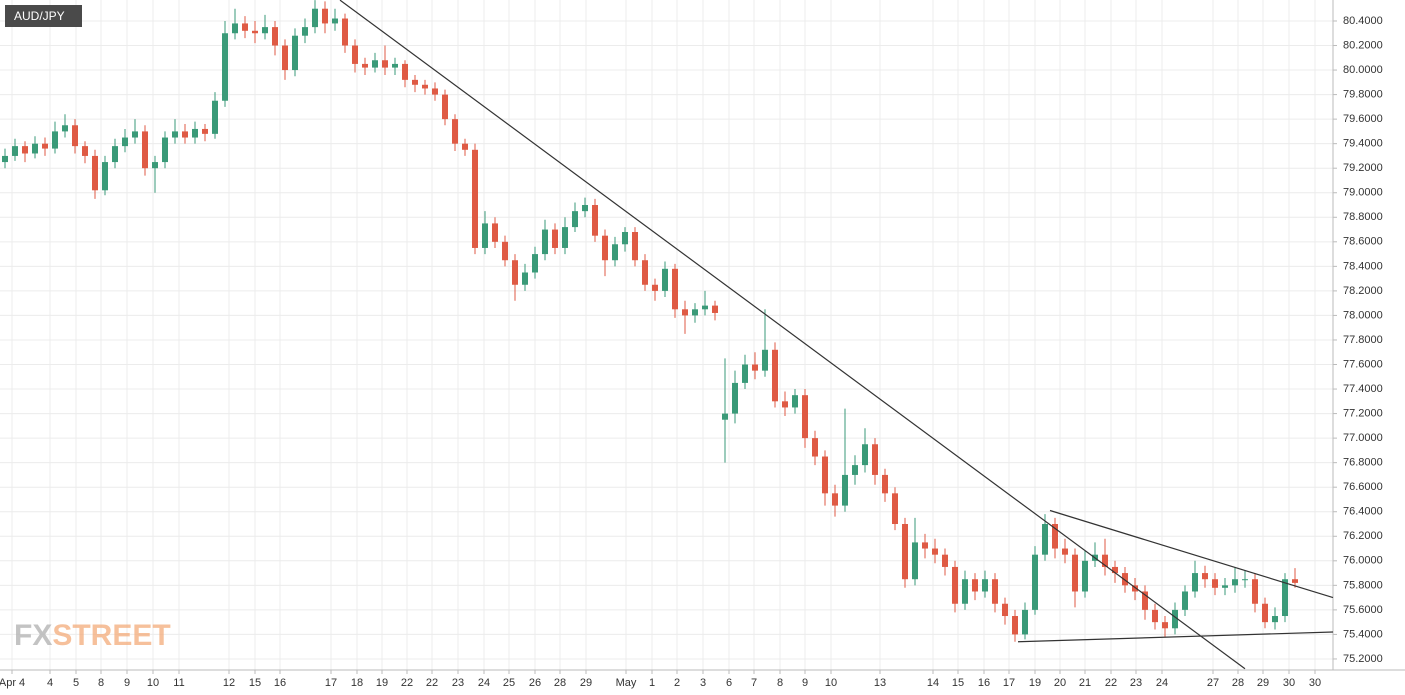  Describe the element at coordinates (1363, 413) in the screenshot. I see `y-tick-label: 77.2000` at that location.